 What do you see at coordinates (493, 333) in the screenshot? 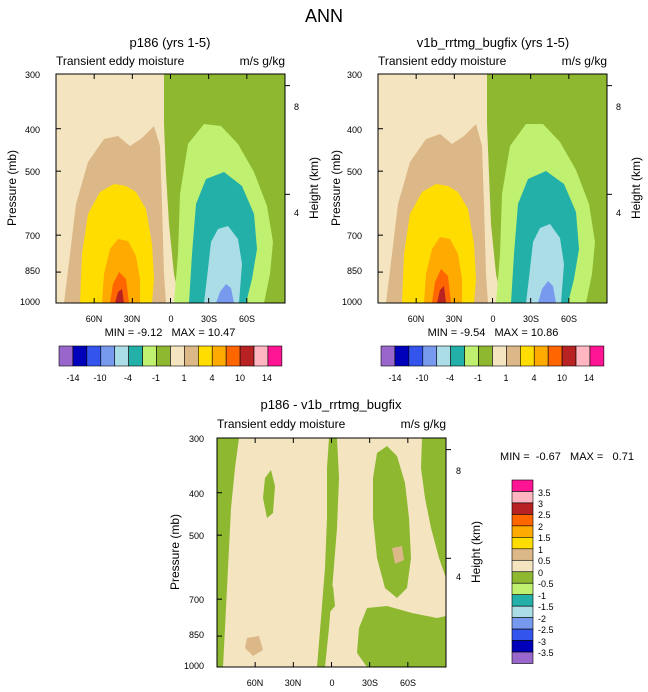
I see `min-max-label: MIN = -9.54 MAX = 10.86` at bounding box center [493, 333].